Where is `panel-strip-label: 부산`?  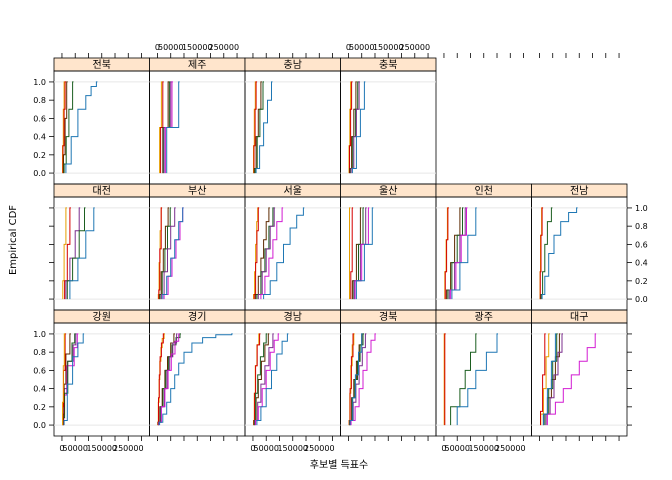 panel-strip-label: 부산 is located at coordinates (197, 191).